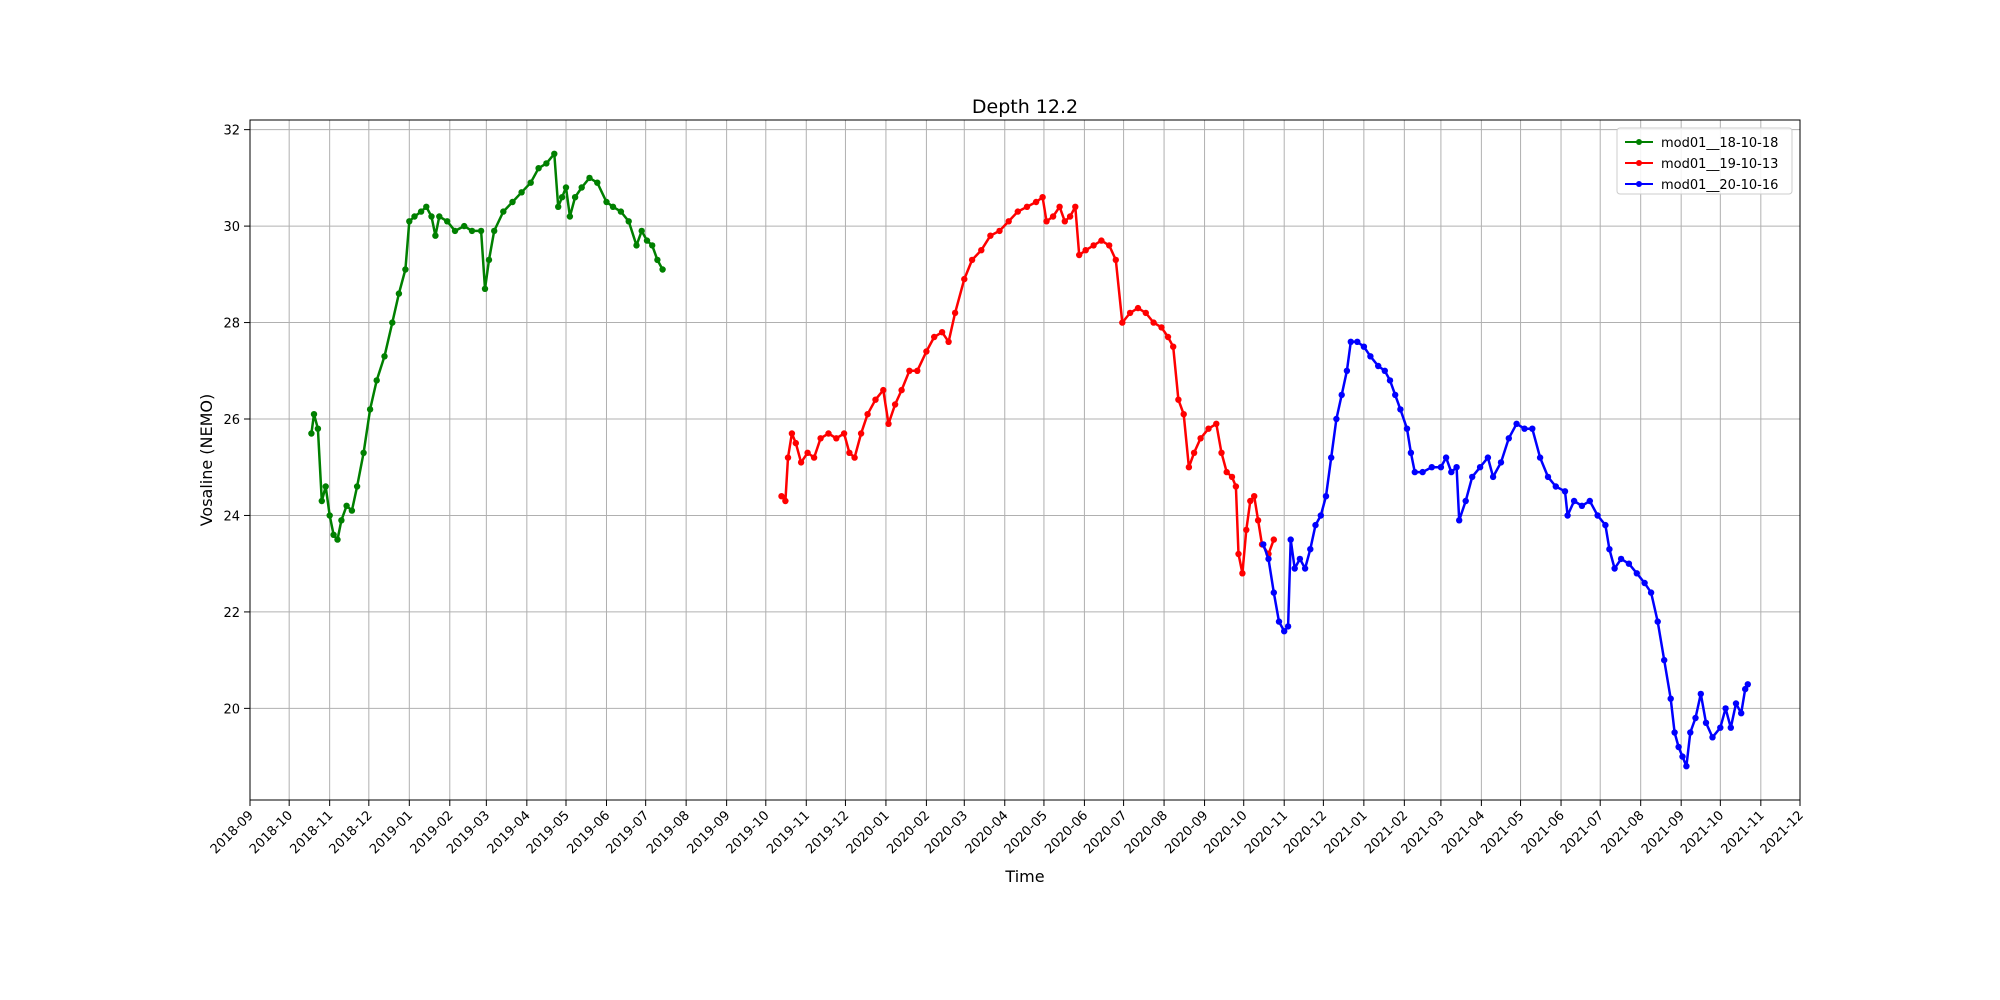 This screenshot has width=2000, height=1000. I want to click on y-tick-label: 22, so click(231, 613).